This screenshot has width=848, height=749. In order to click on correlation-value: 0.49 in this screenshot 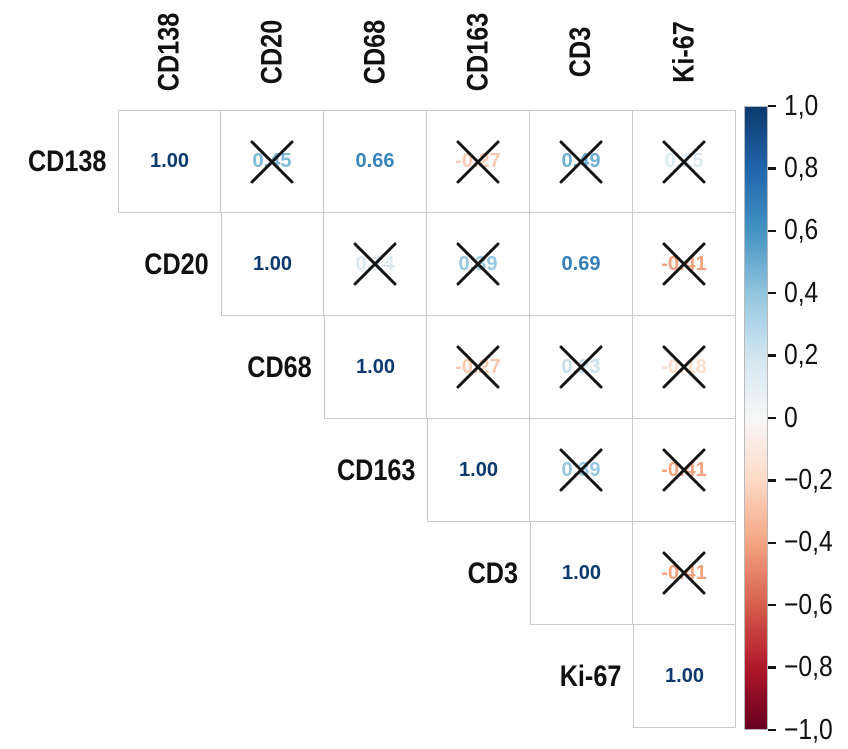, I will do `click(581, 161)`.